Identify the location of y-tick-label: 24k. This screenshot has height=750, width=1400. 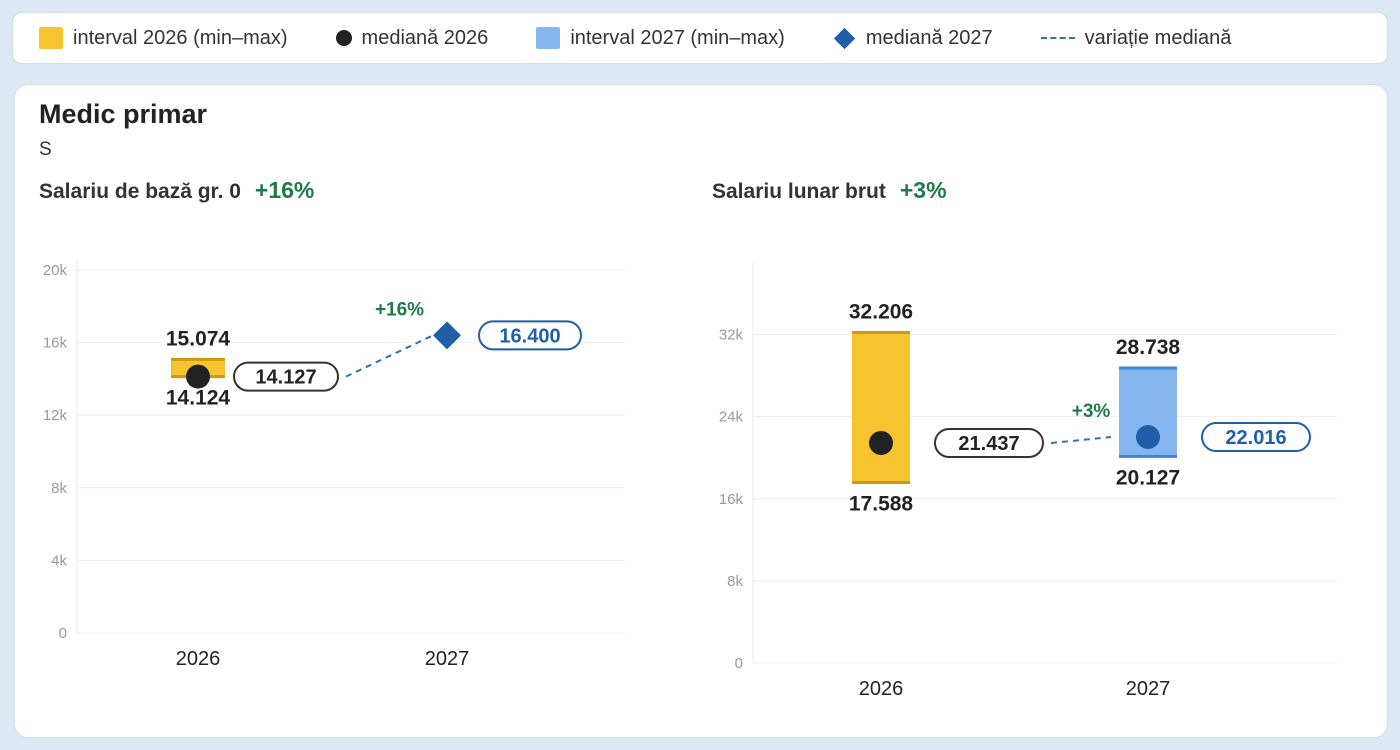
(731, 417).